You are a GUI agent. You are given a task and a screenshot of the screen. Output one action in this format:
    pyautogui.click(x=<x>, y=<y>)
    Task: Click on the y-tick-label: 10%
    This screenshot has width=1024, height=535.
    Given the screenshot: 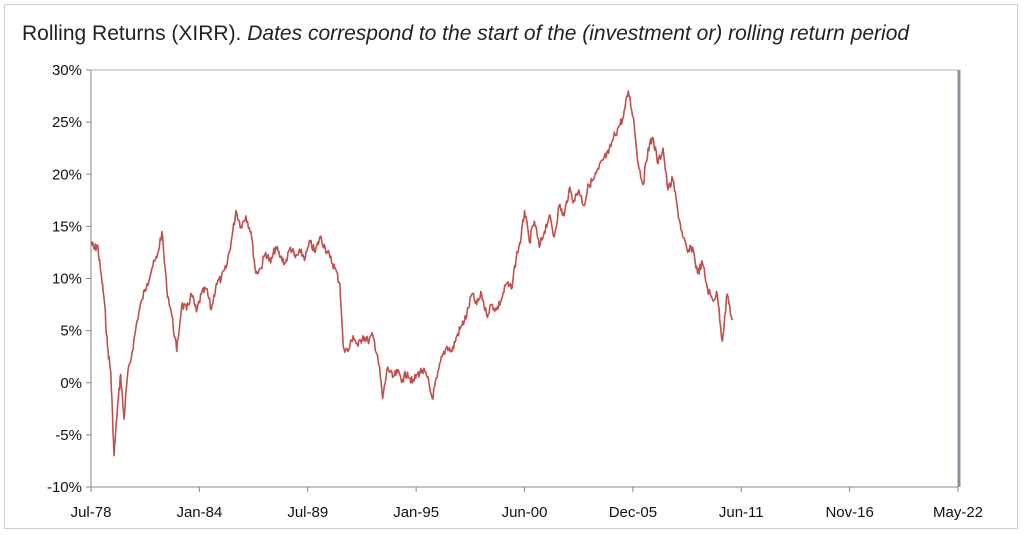 What is the action you would take?
    pyautogui.click(x=67, y=279)
    